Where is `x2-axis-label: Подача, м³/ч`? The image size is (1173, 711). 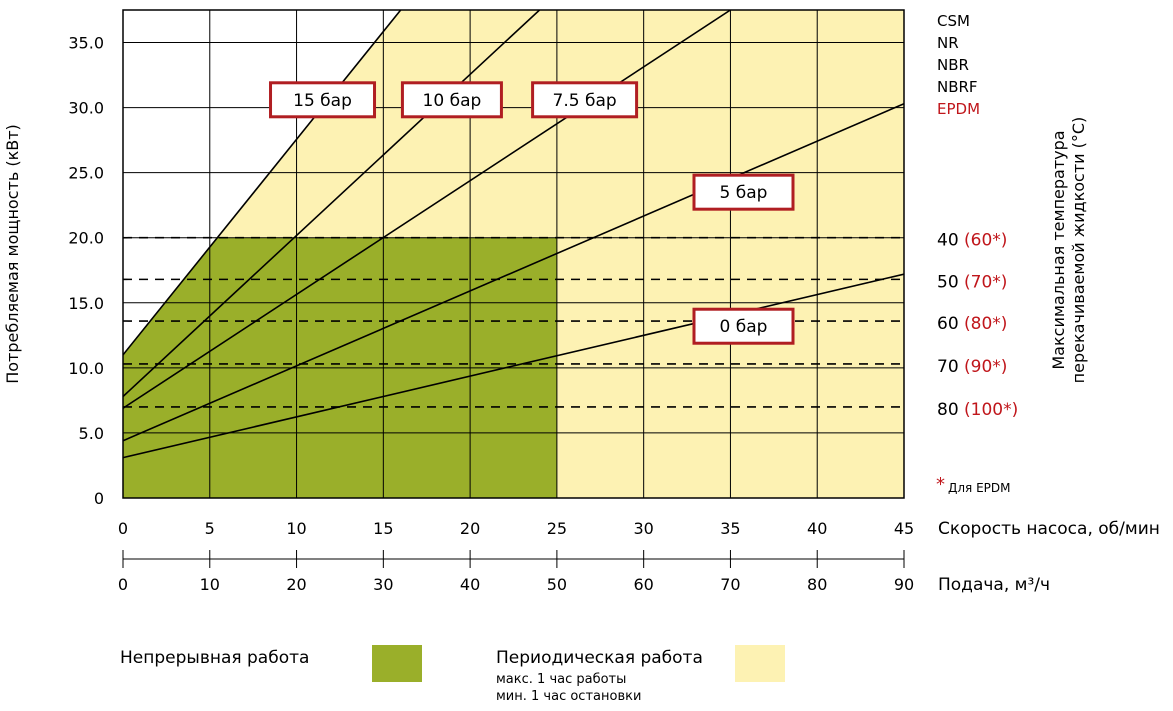
x2-axis-label: Подача, м³/ч is located at coordinates (994, 585).